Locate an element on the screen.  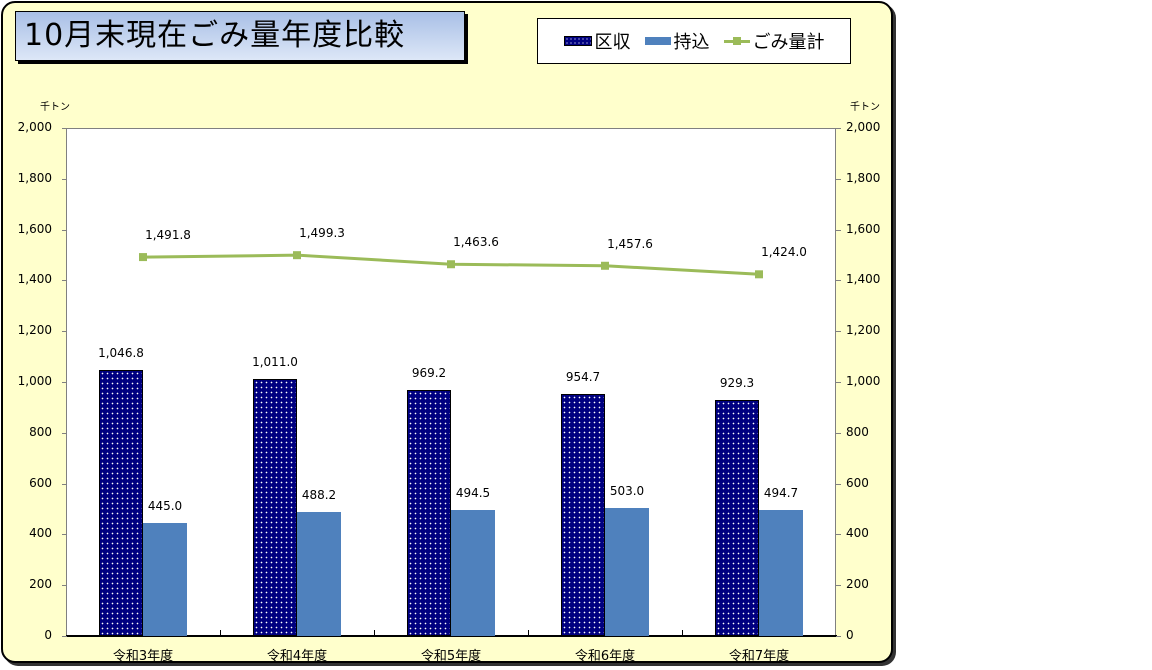
y-tick-left: 2,000 is located at coordinates (34, 127).